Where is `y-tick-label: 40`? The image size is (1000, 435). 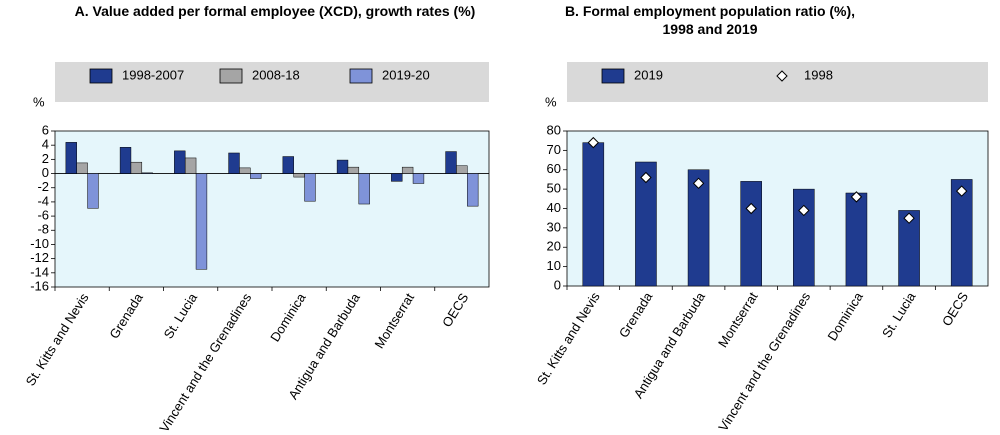 y-tick-label: 40 is located at coordinates (554, 207).